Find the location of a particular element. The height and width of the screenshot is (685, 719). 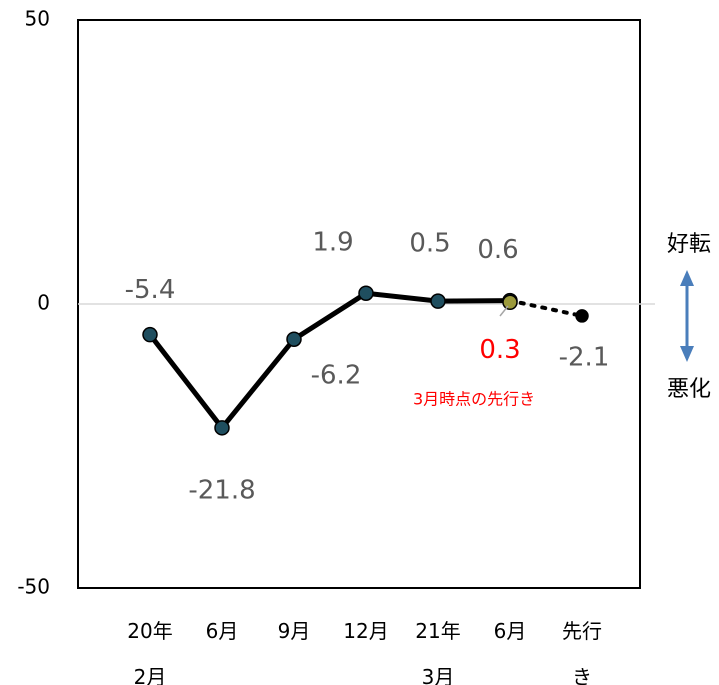

y-tick-label: -50 is located at coordinates (33, 587).